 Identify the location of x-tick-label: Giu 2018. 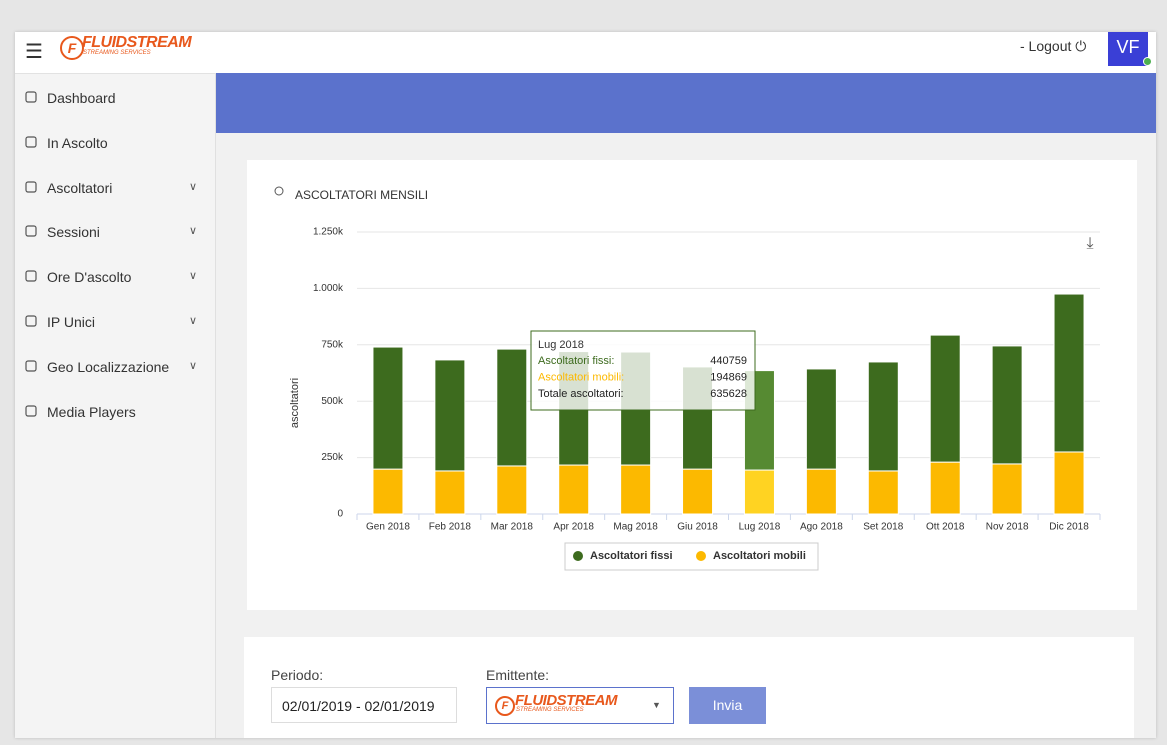
(697, 527).